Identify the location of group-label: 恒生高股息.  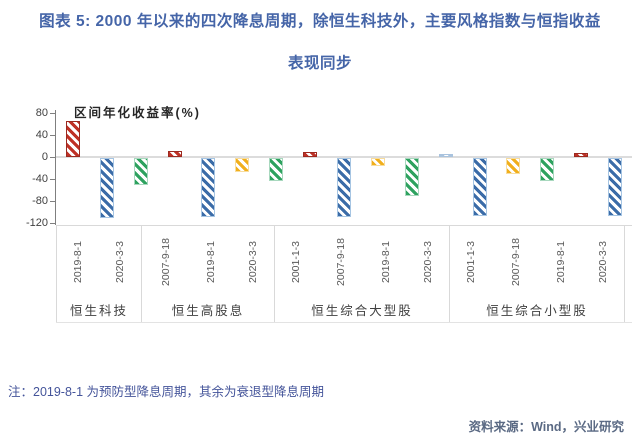
(208, 311).